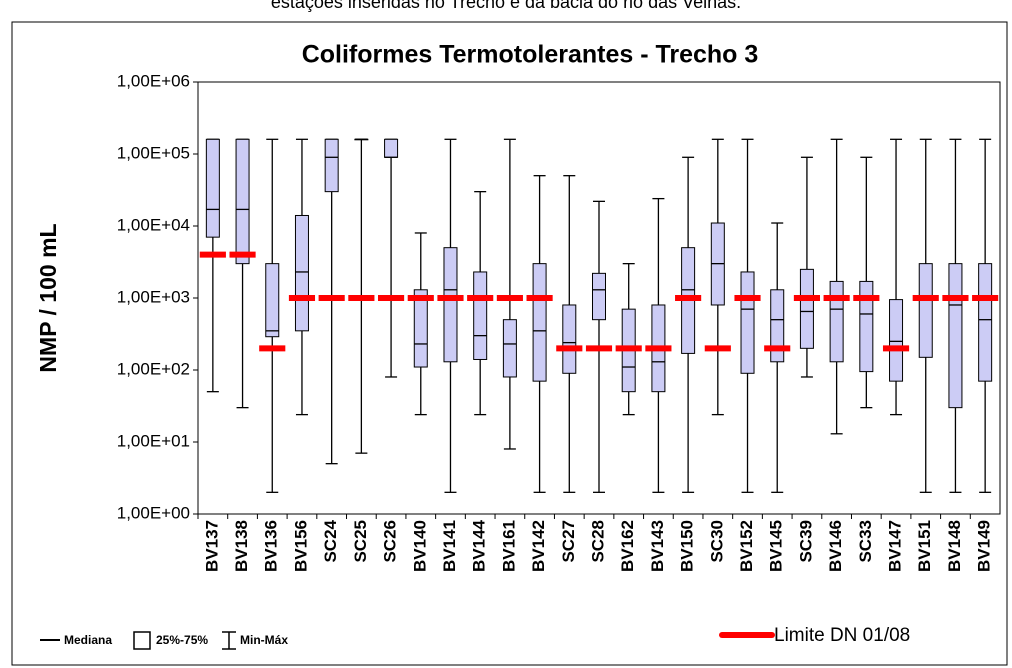 This screenshot has width=1012, height=668. I want to click on x-tick-label: SC39, so click(805, 541).